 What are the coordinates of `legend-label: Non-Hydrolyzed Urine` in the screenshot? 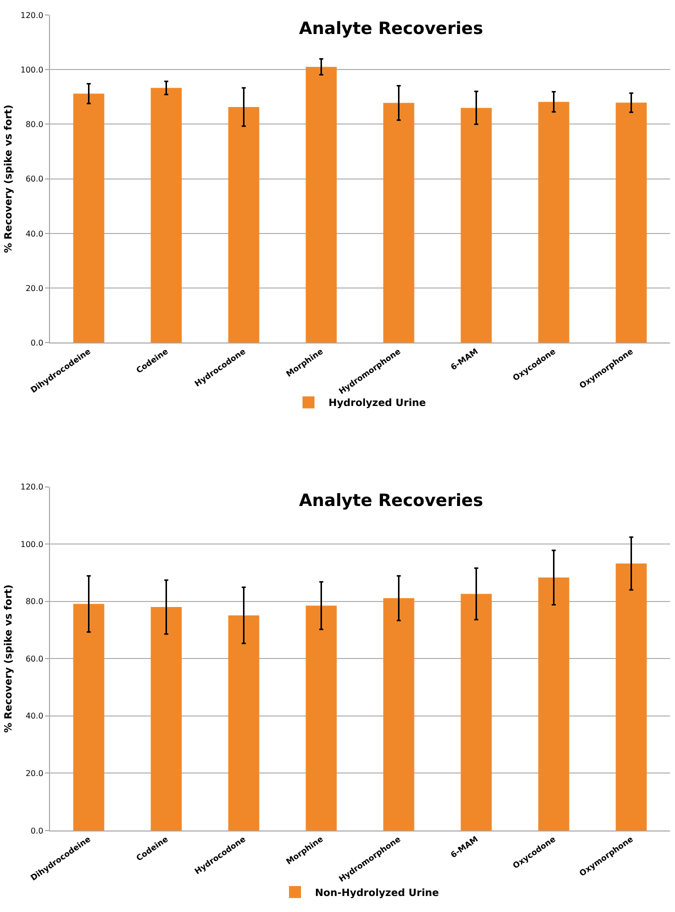 It's located at (377, 893).